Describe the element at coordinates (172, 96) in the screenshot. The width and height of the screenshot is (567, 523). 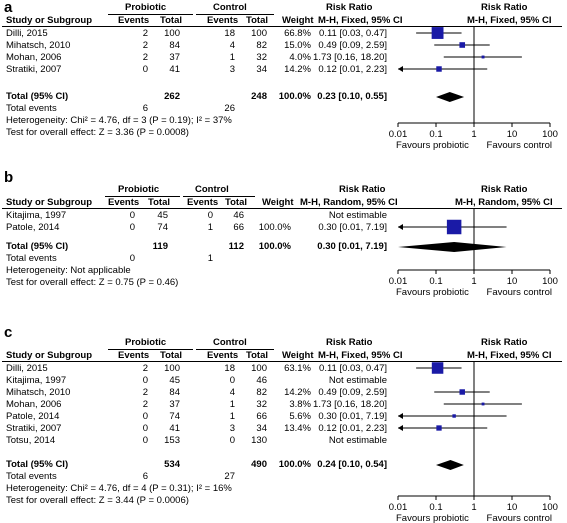
I see `total-cell: 262` at that location.